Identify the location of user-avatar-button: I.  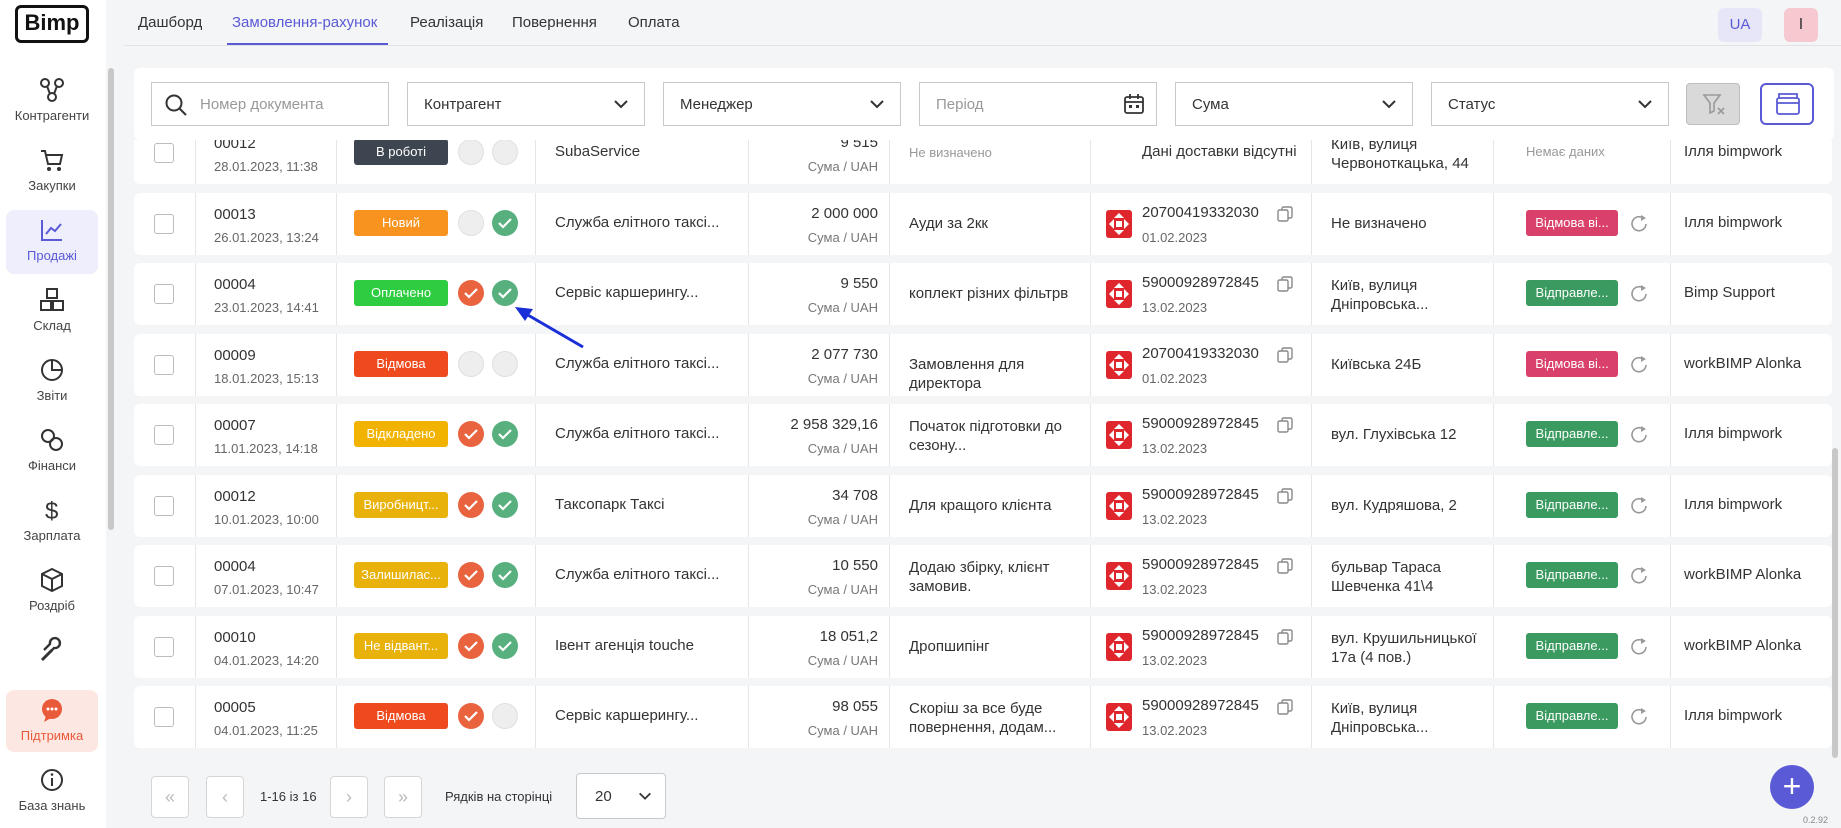
(1801, 25).